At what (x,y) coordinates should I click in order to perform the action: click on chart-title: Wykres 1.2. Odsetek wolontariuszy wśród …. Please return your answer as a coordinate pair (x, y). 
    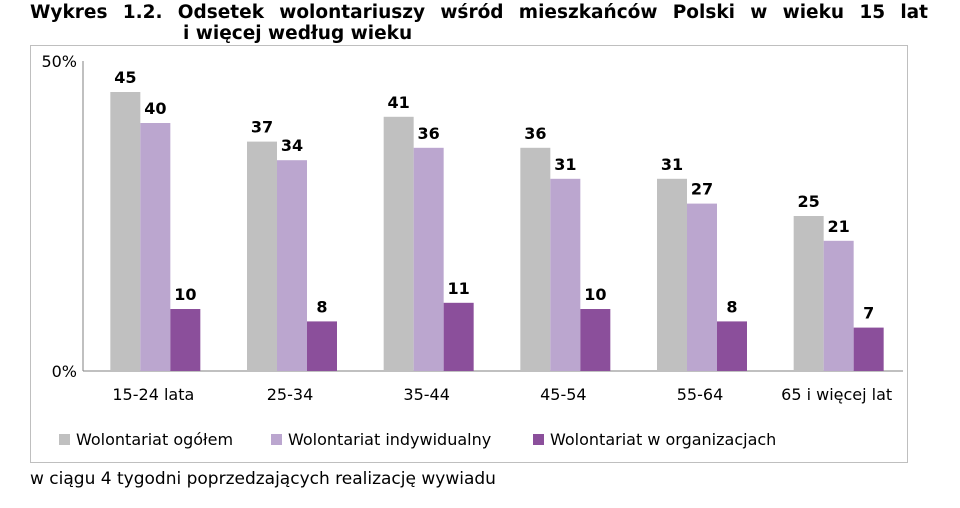
    Looking at the image, I should click on (479, 23).